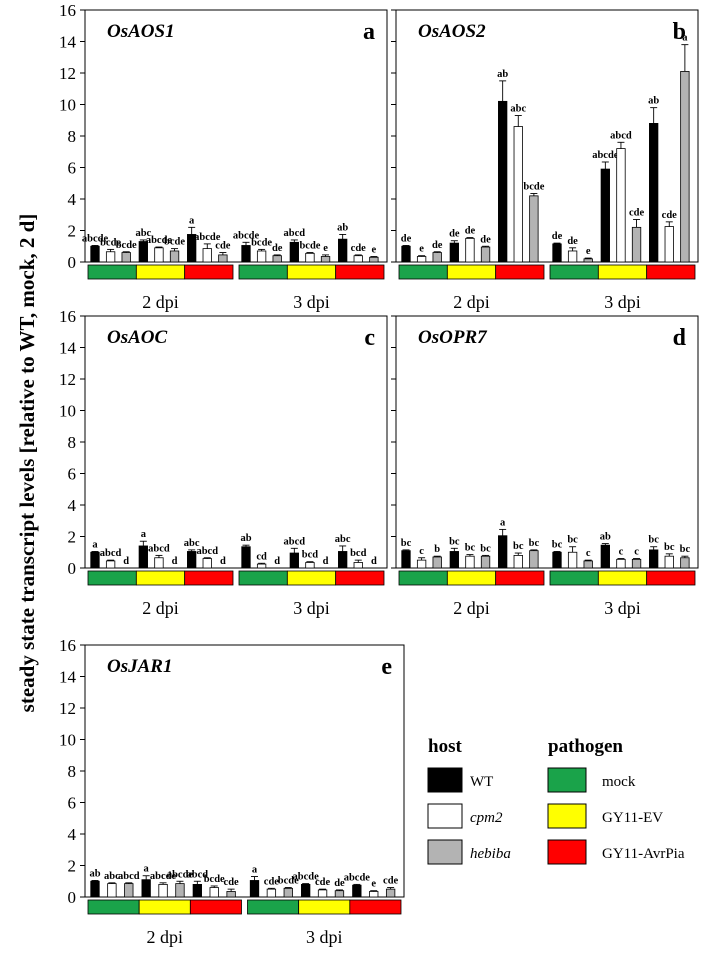 The height and width of the screenshot is (955, 708). Describe the element at coordinates (588, 251) in the screenshot. I see `significance-letter: e` at that location.